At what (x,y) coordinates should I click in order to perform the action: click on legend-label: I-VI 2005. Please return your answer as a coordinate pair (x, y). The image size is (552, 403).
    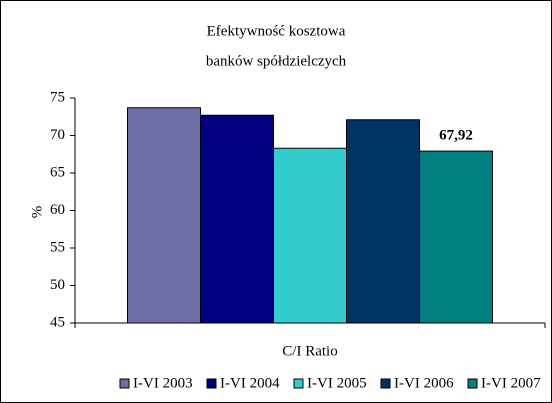
    Looking at the image, I should click on (337, 383).